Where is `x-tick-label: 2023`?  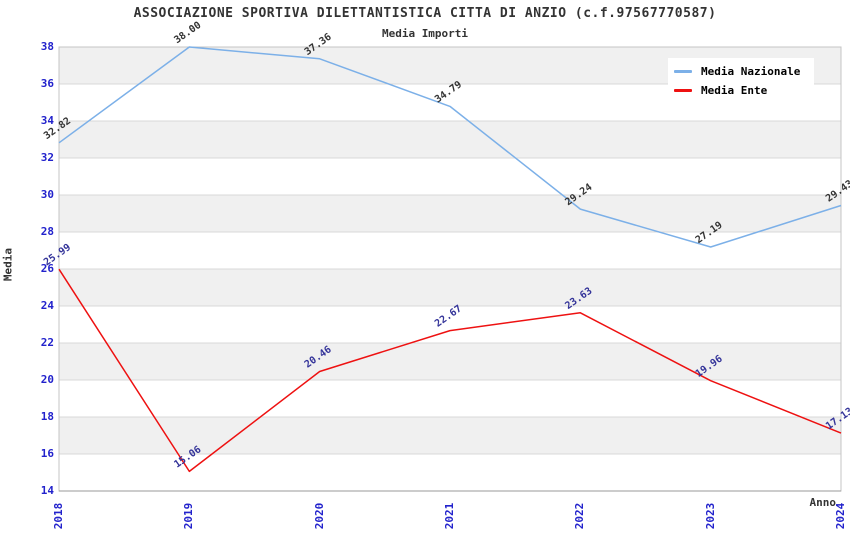 x-tick-label: 2023 is located at coordinates (710, 516).